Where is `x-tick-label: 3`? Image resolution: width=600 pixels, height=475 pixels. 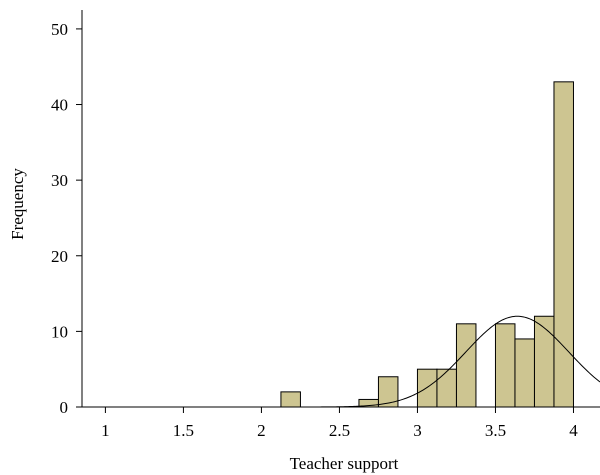 x-tick-label: 3 is located at coordinates (417, 430).